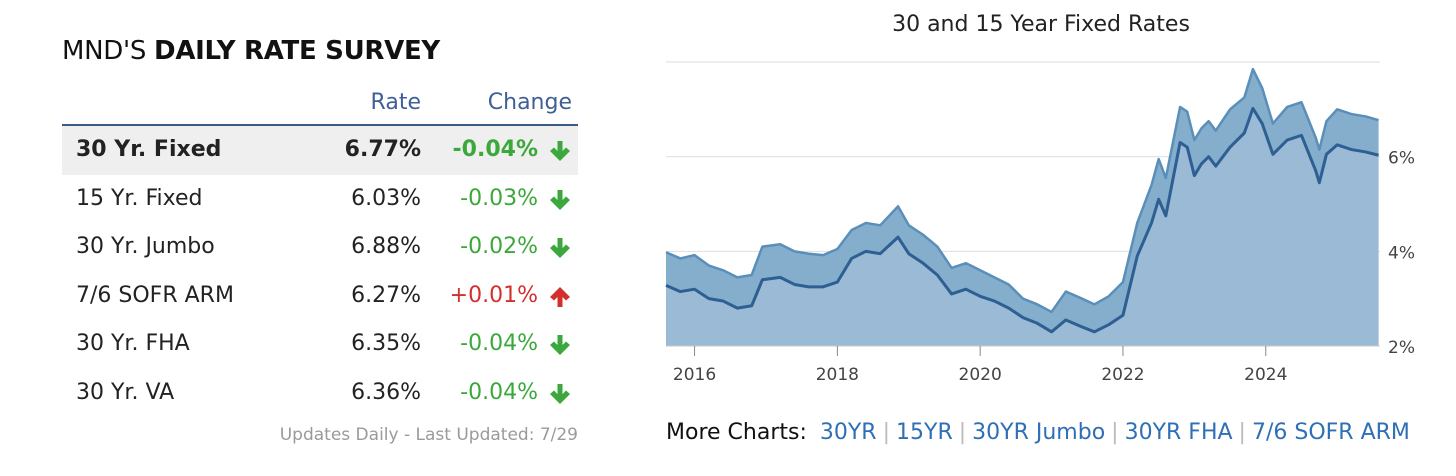 This screenshot has height=476, width=1456. Describe the element at coordinates (133, 343) in the screenshot. I see `product-name: 30 Yr. FHA` at that location.